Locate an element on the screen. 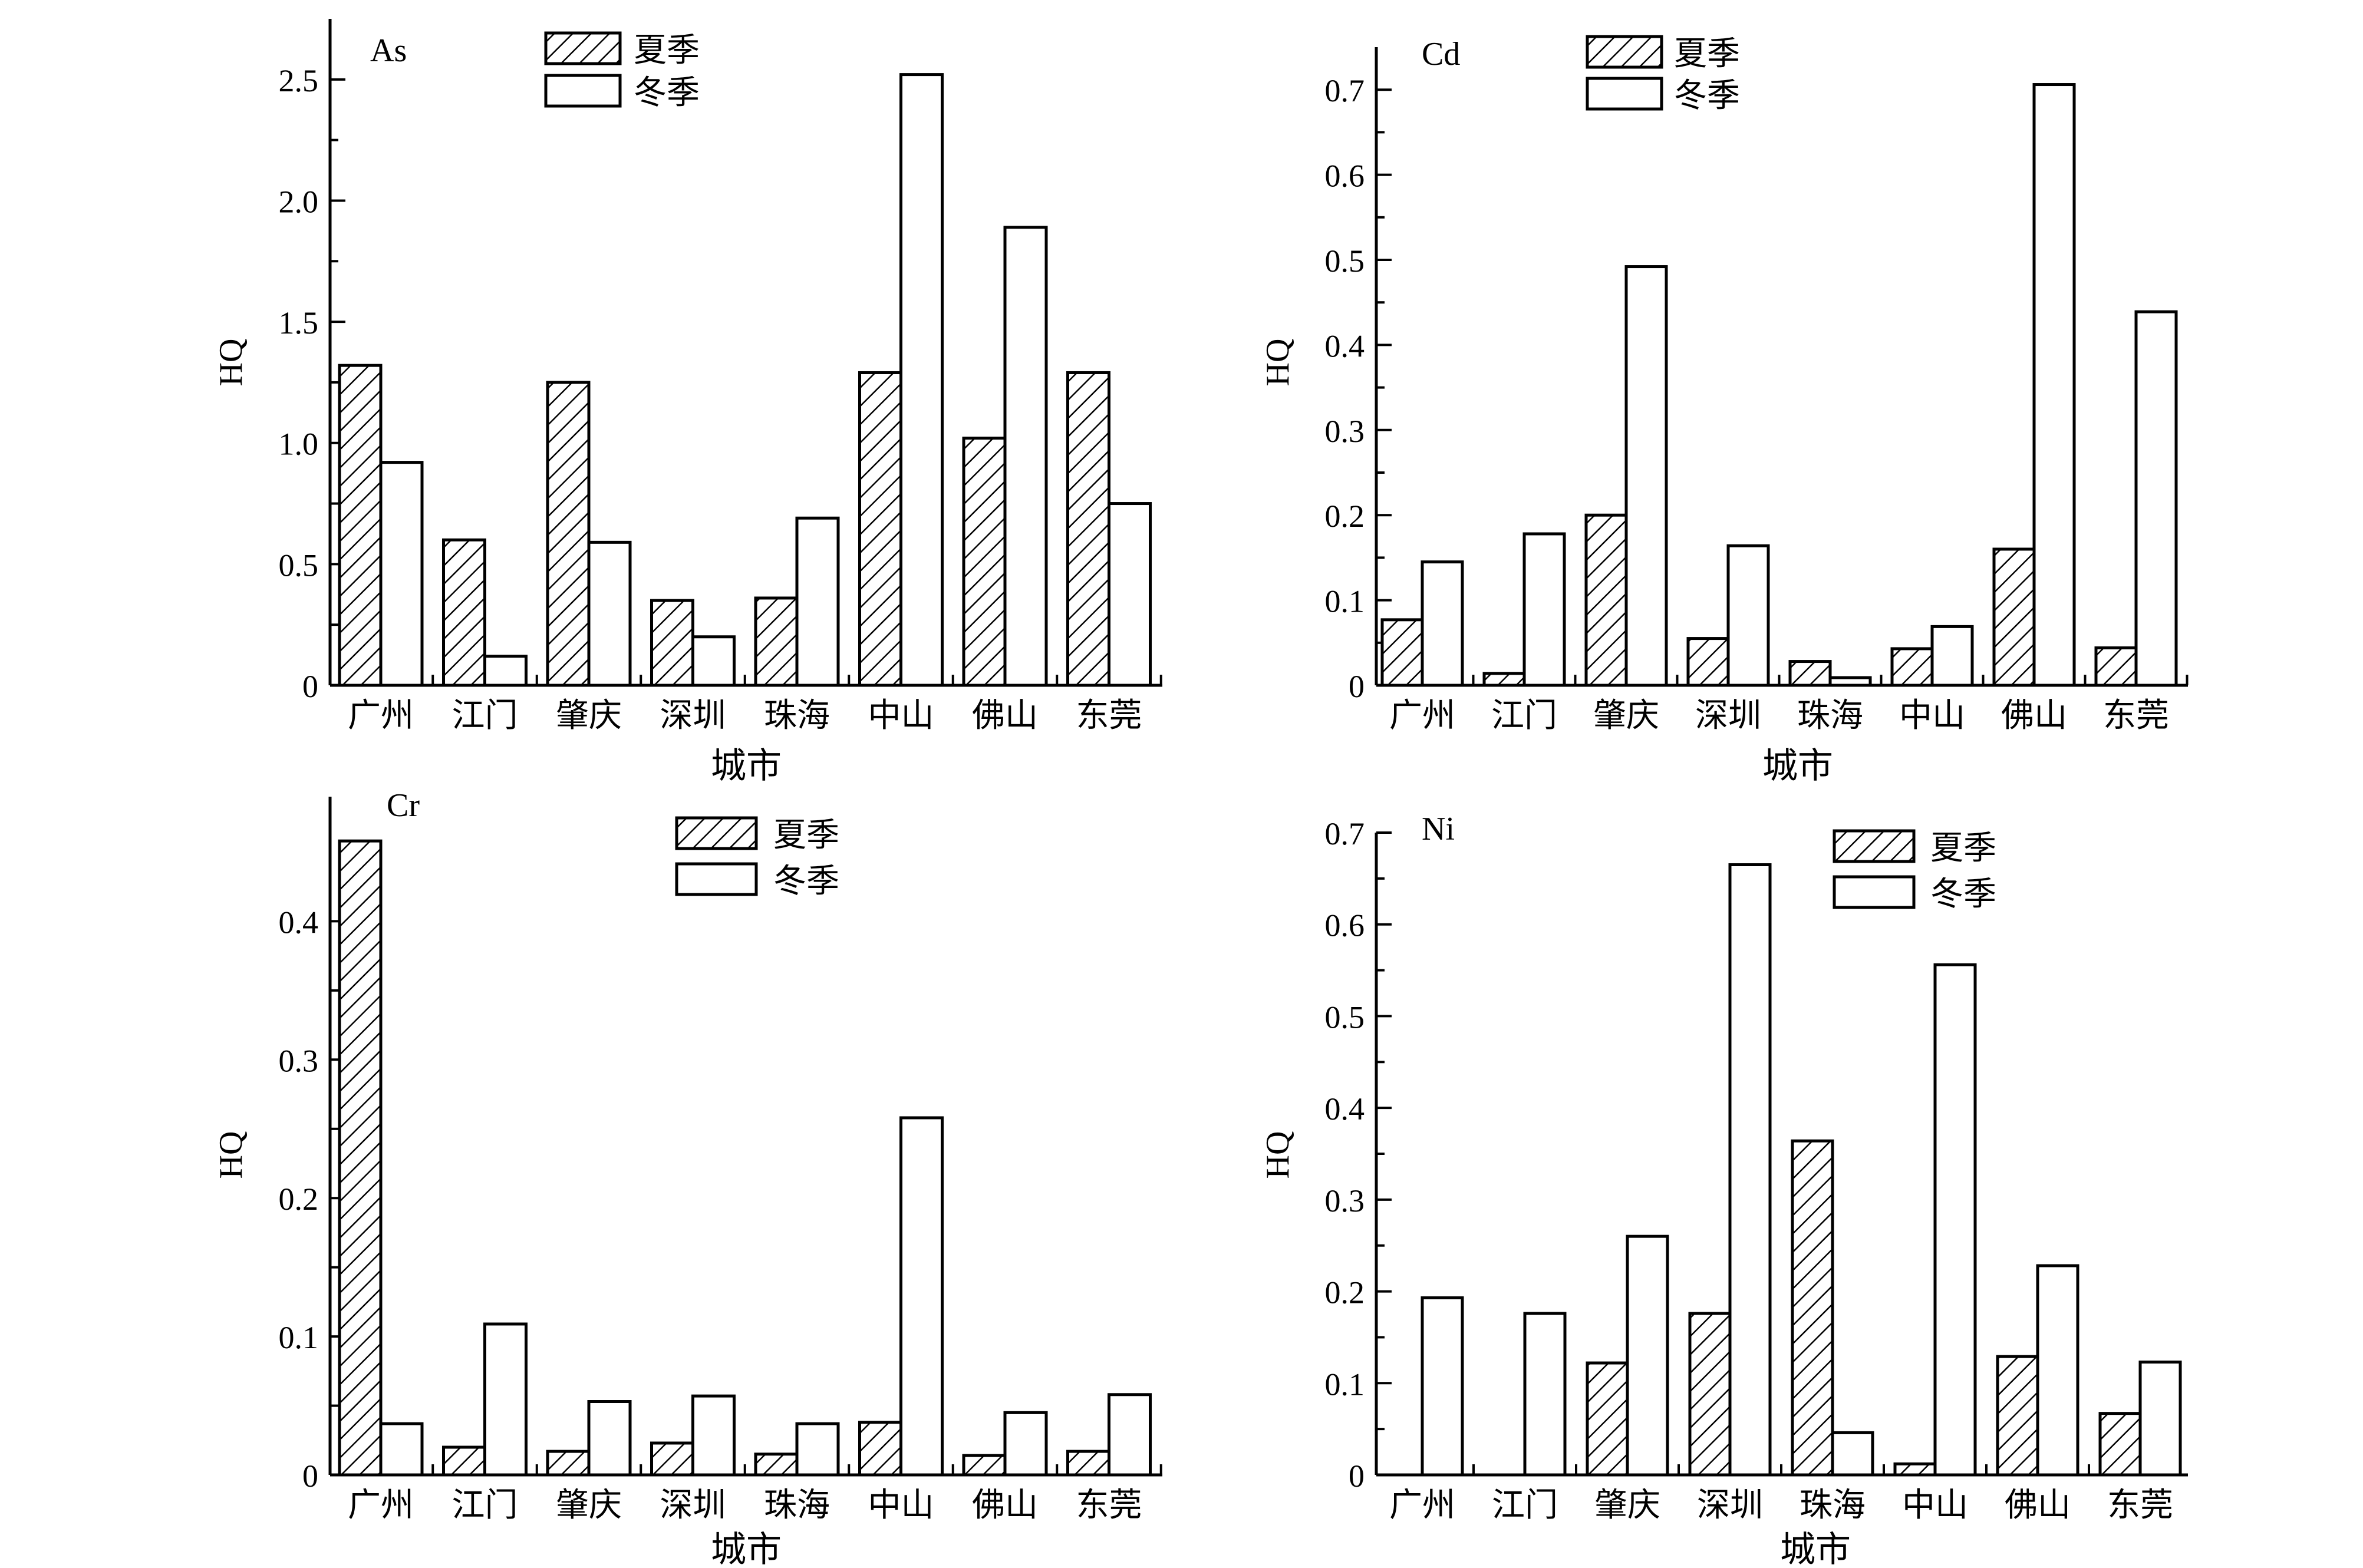  legend-as: 夏季 冬季 is located at coordinates (622, 71).